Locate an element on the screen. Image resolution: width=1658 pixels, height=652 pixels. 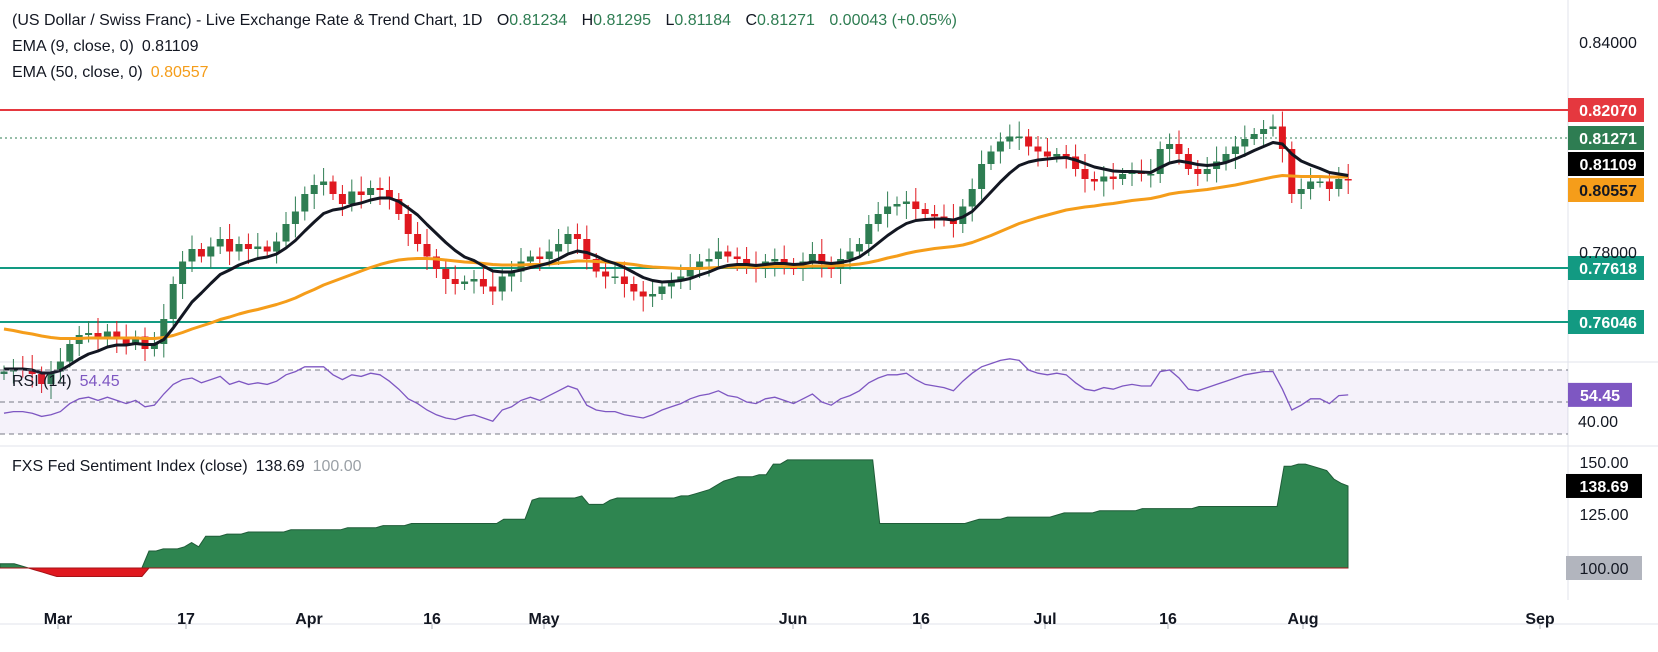
time-tick-label: Sep is located at coordinates (1540, 619).